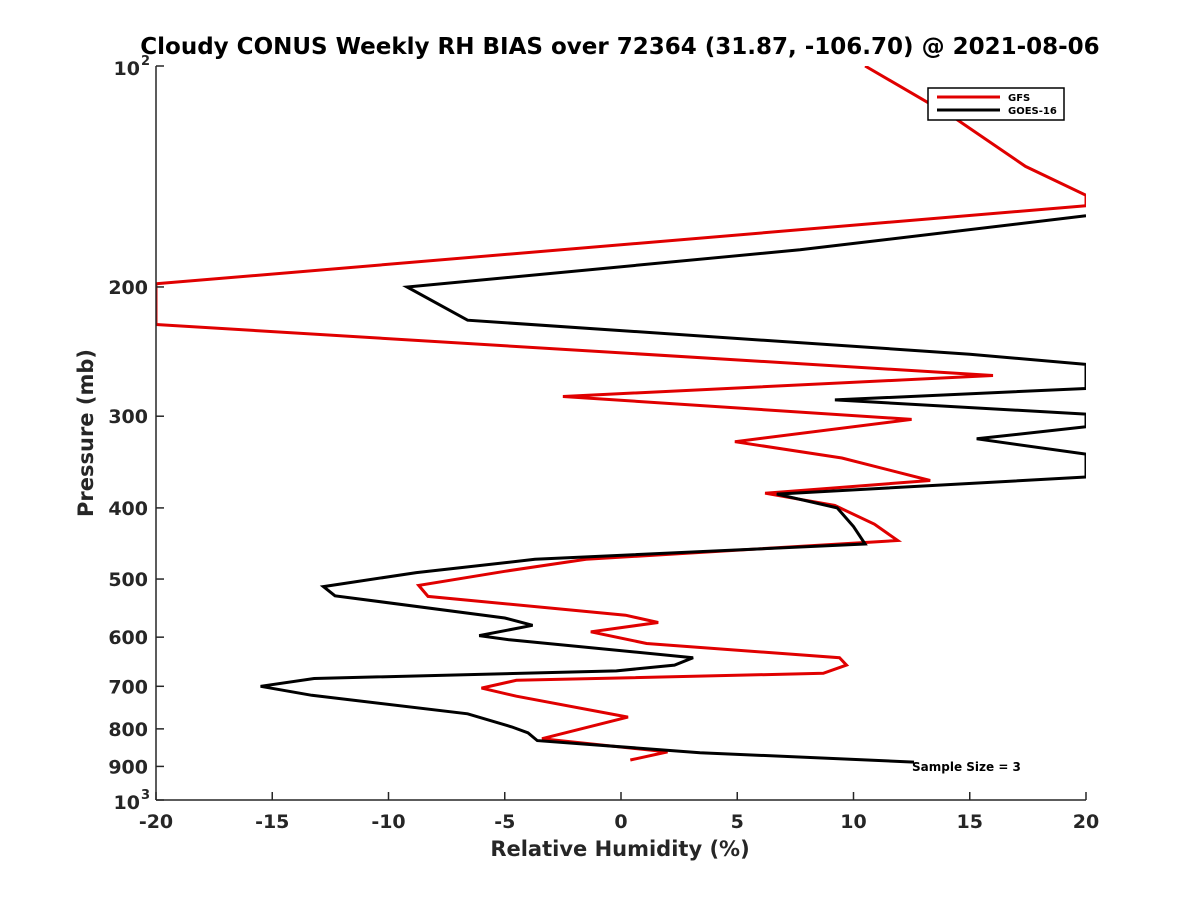 The image size is (1200, 900). Describe the element at coordinates (128, 580) in the screenshot. I see `y-tick-label: 500` at that location.